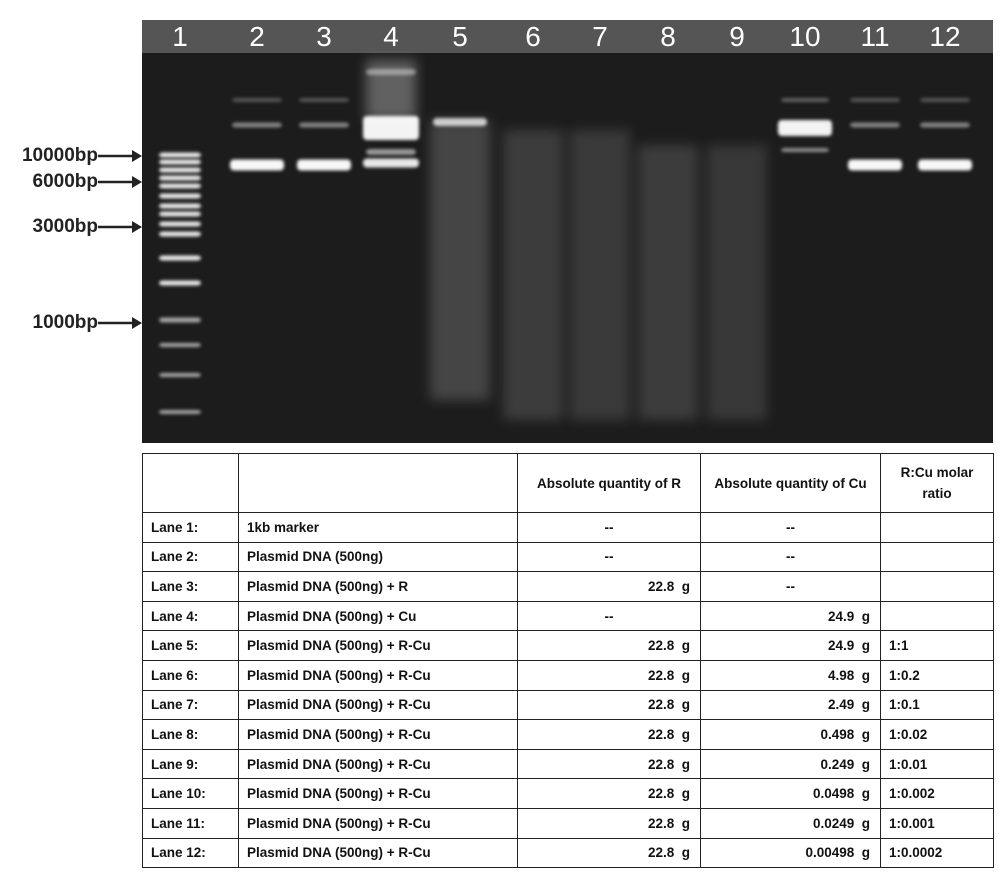 Image resolution: width=1000 pixels, height=892 pixels. I want to click on table-cell: Plasmid DNA (500ng) + Cu, so click(378, 616).